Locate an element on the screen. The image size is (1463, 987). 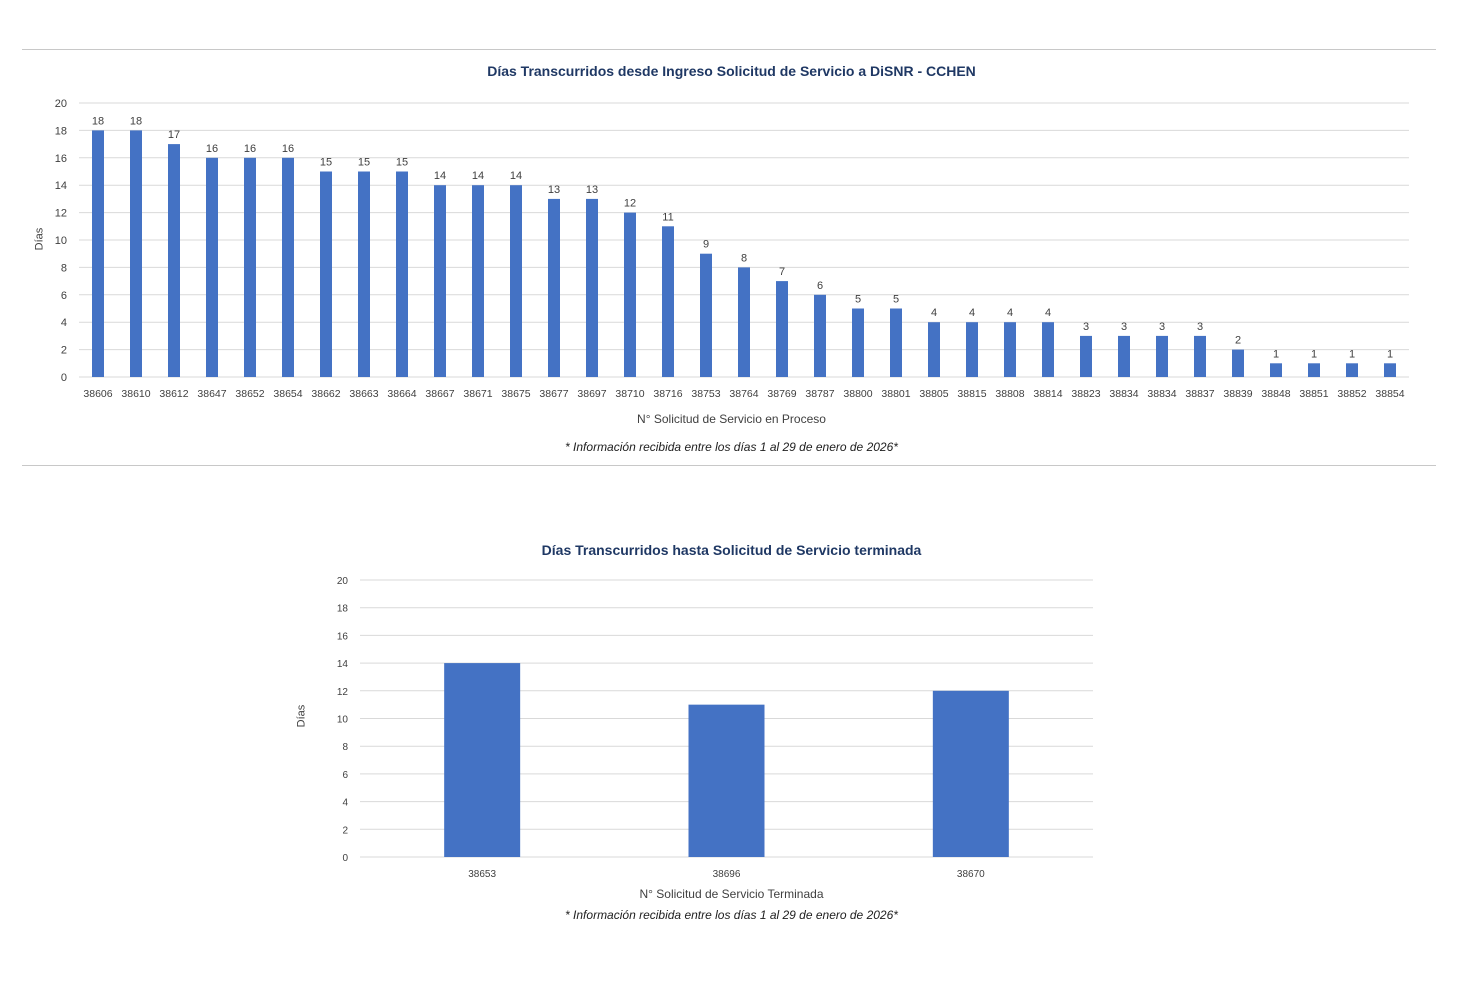
y-tick-label: 8 is located at coordinates (64, 268).